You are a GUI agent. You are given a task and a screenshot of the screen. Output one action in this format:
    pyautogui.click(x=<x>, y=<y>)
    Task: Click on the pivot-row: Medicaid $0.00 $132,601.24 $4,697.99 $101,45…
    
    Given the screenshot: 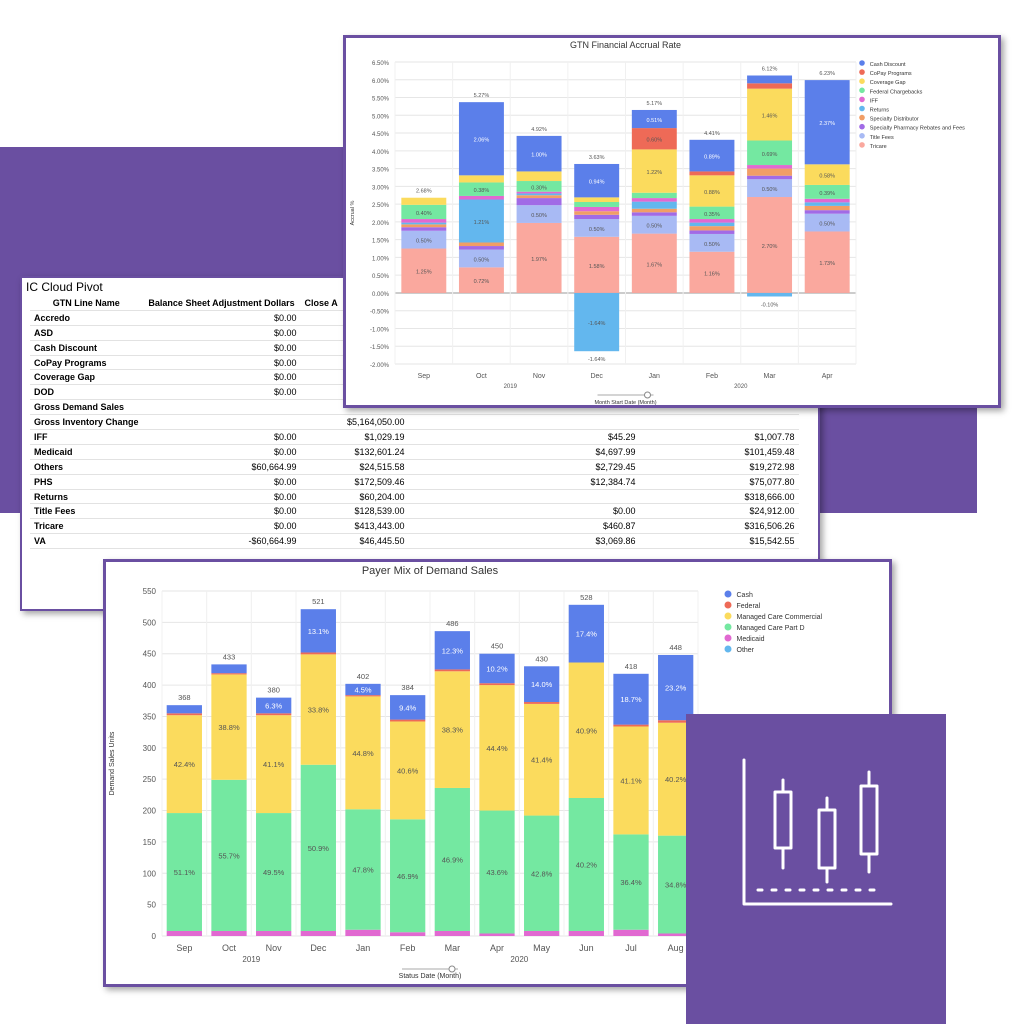 What is the action you would take?
    pyautogui.click(x=414, y=452)
    